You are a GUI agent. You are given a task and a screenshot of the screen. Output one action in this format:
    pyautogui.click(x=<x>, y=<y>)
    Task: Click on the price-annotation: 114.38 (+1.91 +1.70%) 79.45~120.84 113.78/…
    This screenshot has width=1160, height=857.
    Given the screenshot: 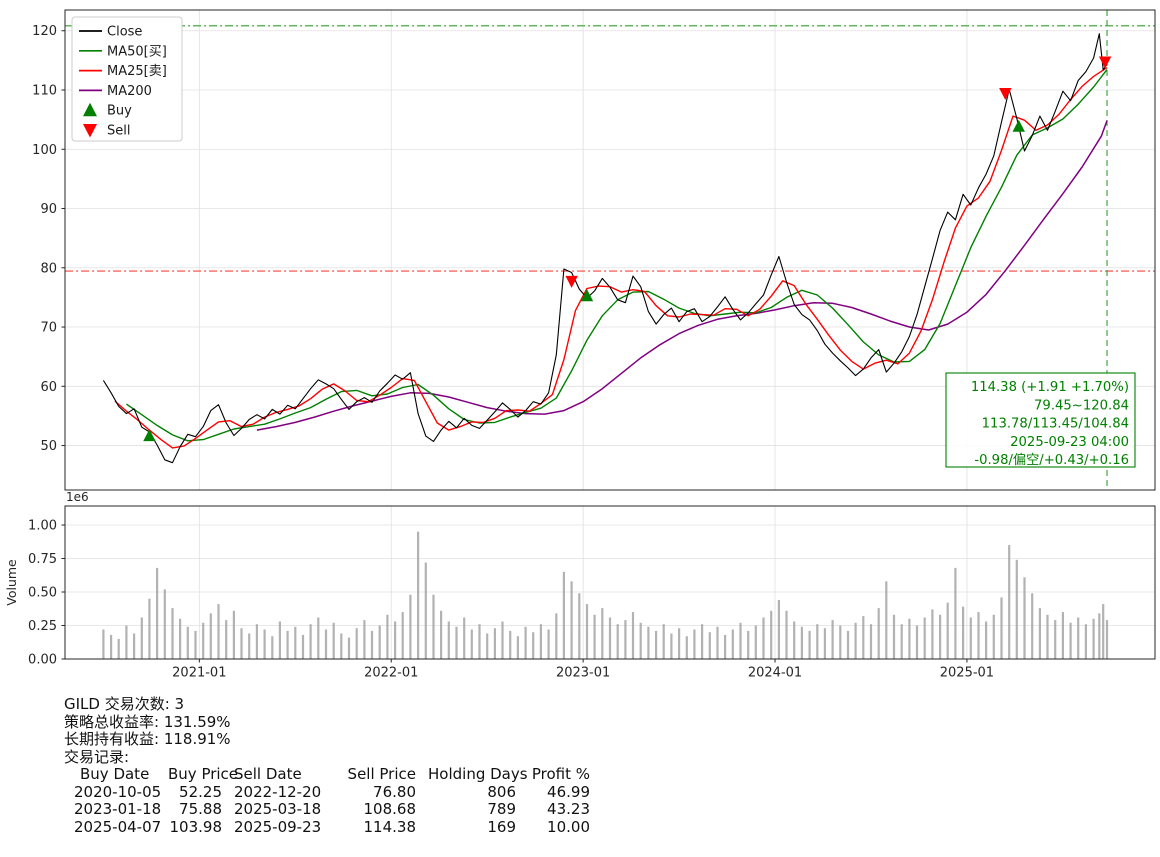 What is the action you would take?
    pyautogui.click(x=1040, y=420)
    